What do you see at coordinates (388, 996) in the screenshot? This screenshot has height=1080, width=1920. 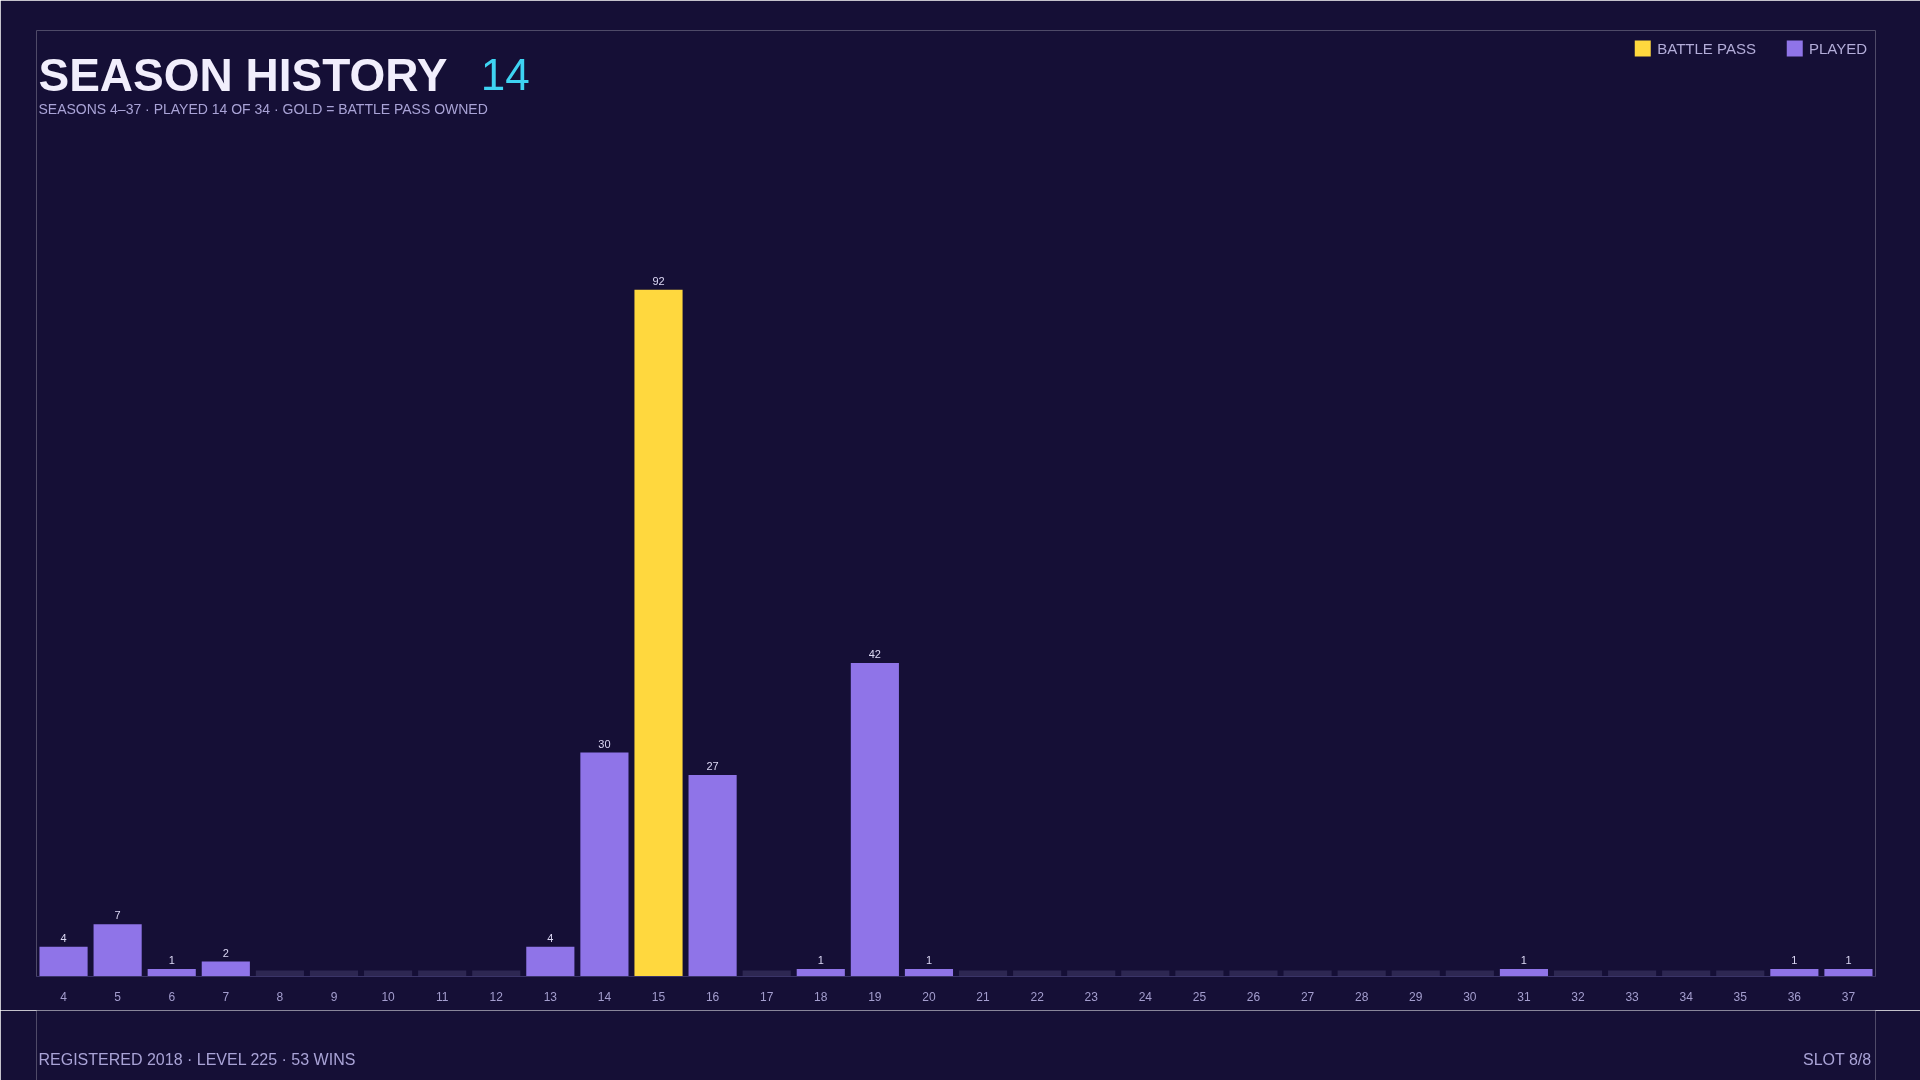 I see `x-tick-label: 10` at bounding box center [388, 996].